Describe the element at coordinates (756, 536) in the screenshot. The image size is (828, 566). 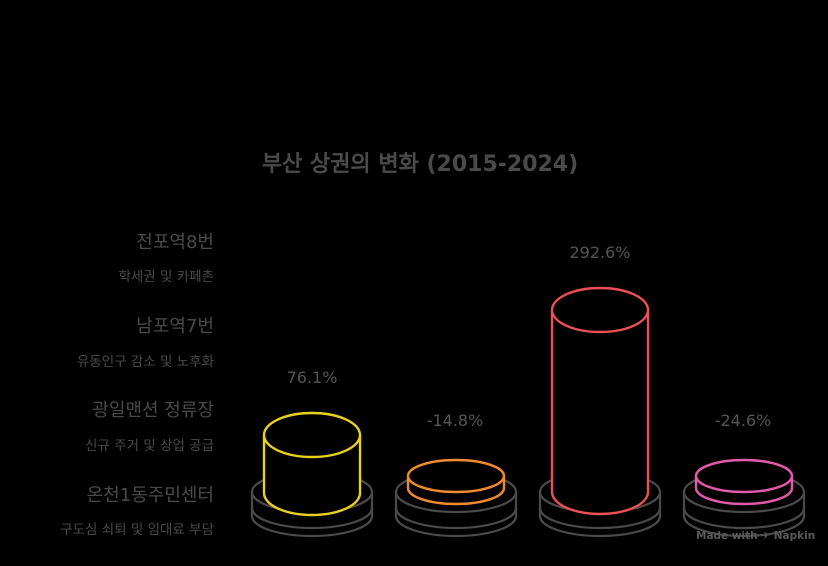
I see `napkin-credit: Made with ✈ Napkin` at that location.